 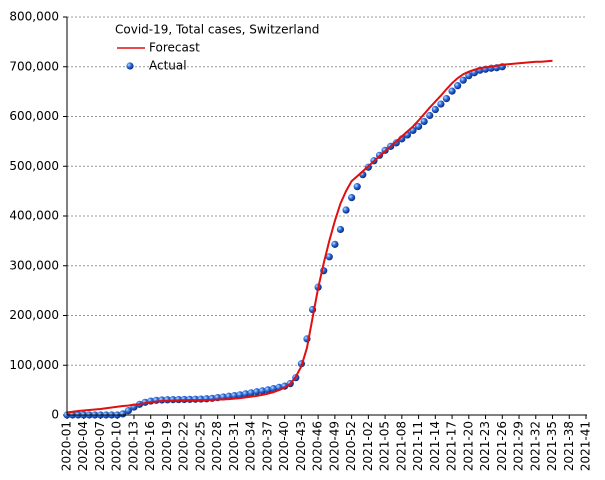 What do you see at coordinates (468, 446) in the screenshot?
I see `x-tick-label: 2021-20` at bounding box center [468, 446].